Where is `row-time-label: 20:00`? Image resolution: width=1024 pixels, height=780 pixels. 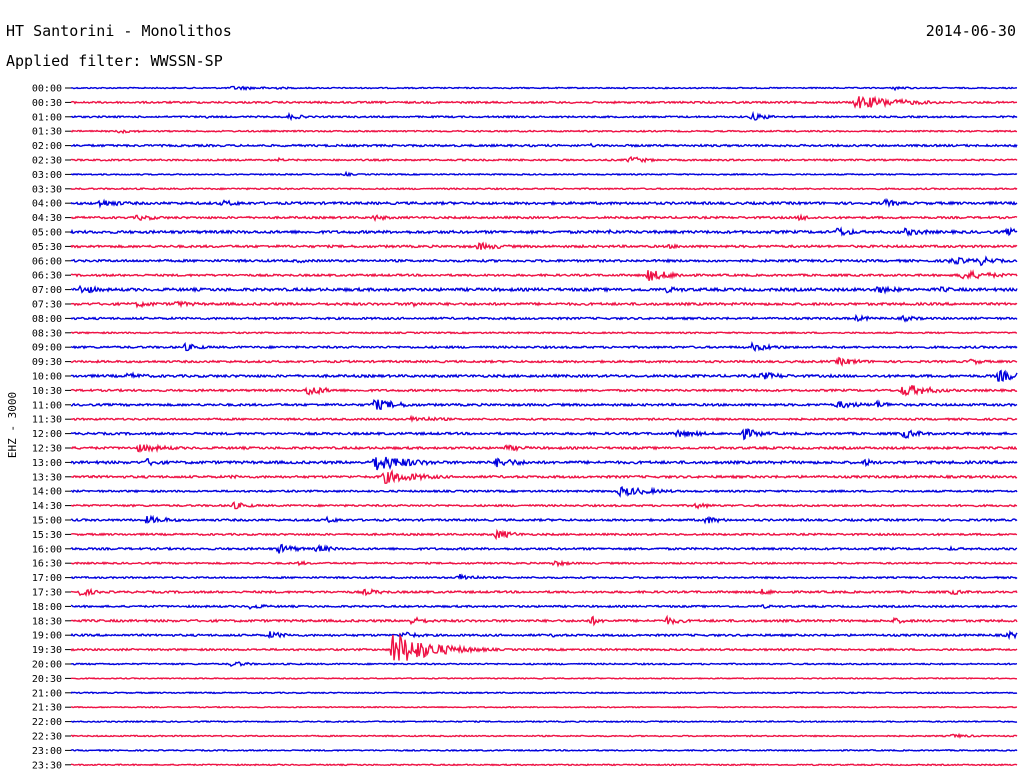
row-time-label: 20:00 is located at coordinates (47, 665).